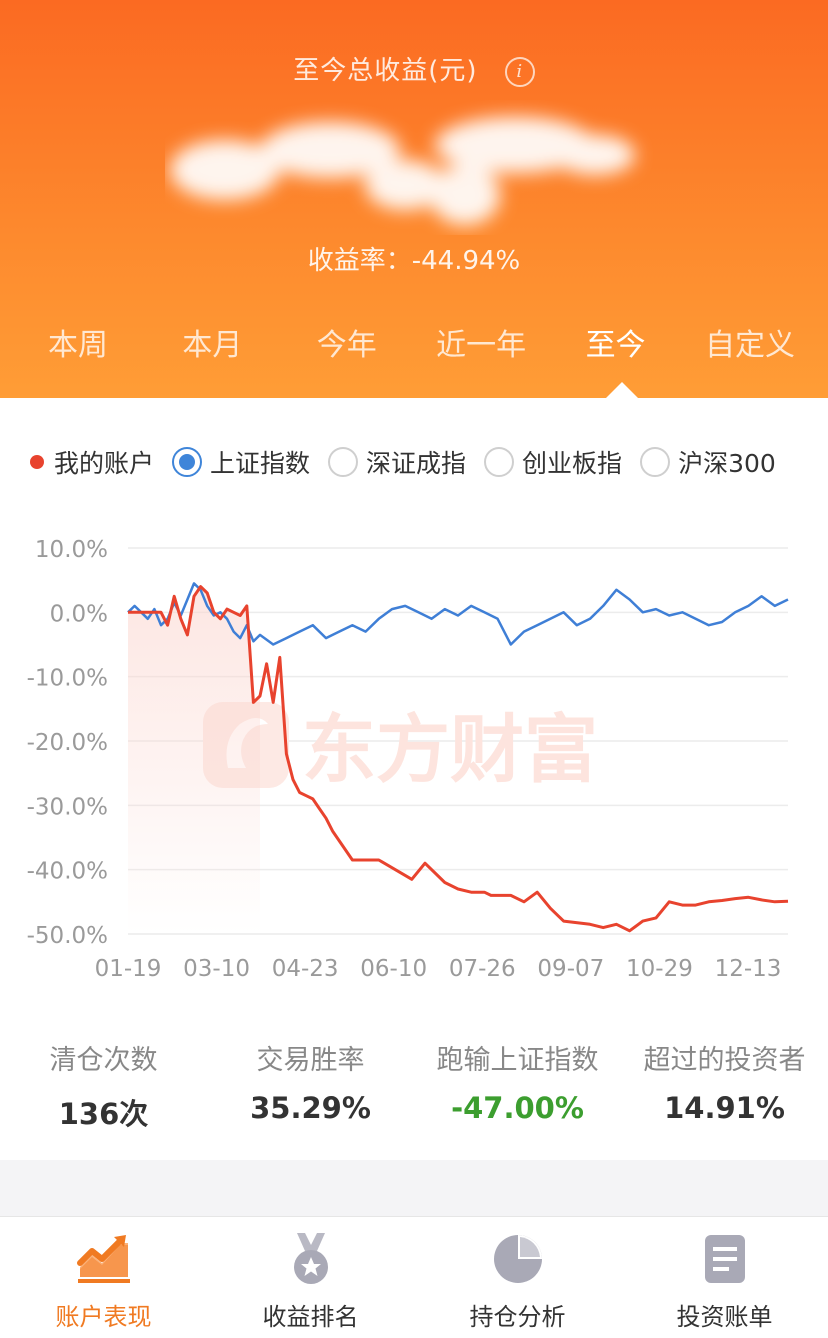 This screenshot has width=828, height=1338. I want to click on stat-win-rate: 交易胜率 35.29%, so click(310, 1085).